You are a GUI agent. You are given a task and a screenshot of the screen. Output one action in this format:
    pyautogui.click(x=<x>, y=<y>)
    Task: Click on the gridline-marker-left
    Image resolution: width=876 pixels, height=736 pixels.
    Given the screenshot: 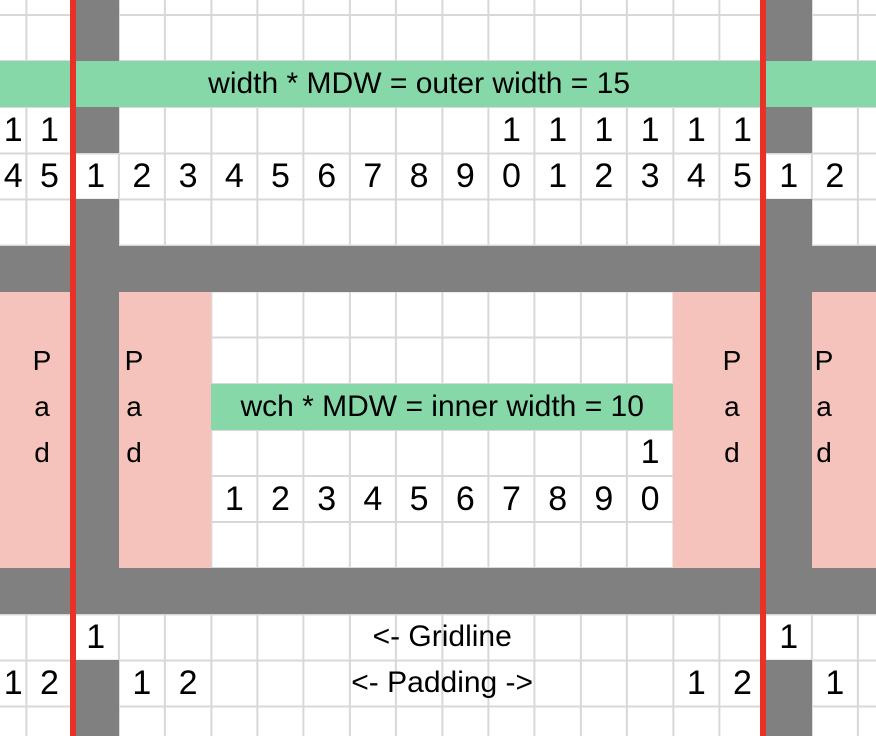 What is the action you would take?
    pyautogui.click(x=73, y=368)
    